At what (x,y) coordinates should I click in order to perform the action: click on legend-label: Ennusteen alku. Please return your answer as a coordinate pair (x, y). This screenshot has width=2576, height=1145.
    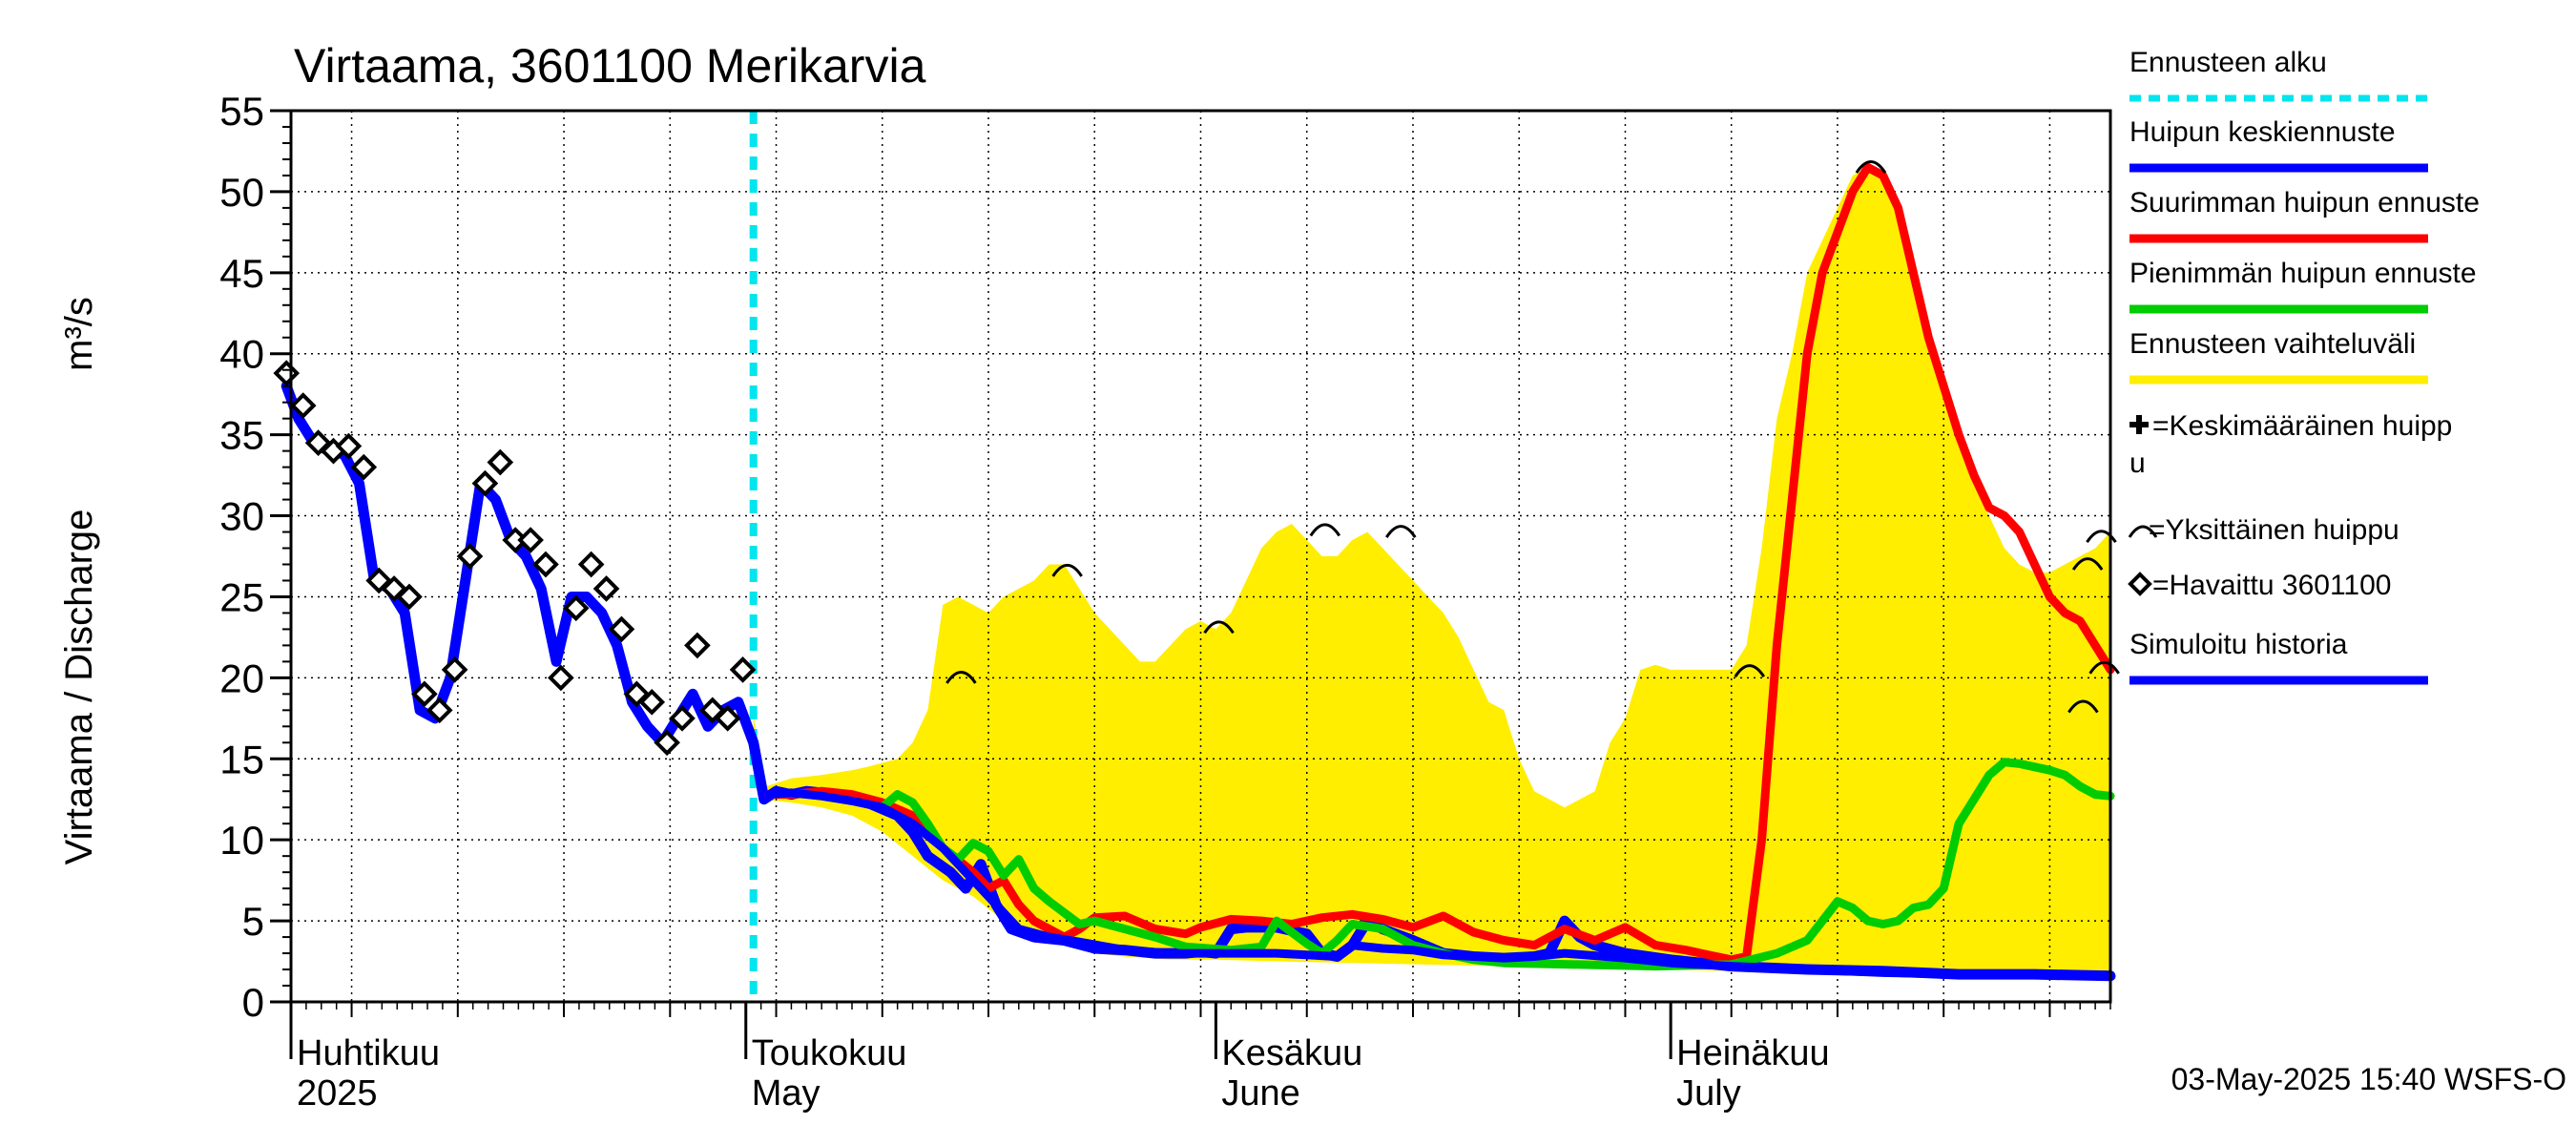
    Looking at the image, I should click on (2228, 62).